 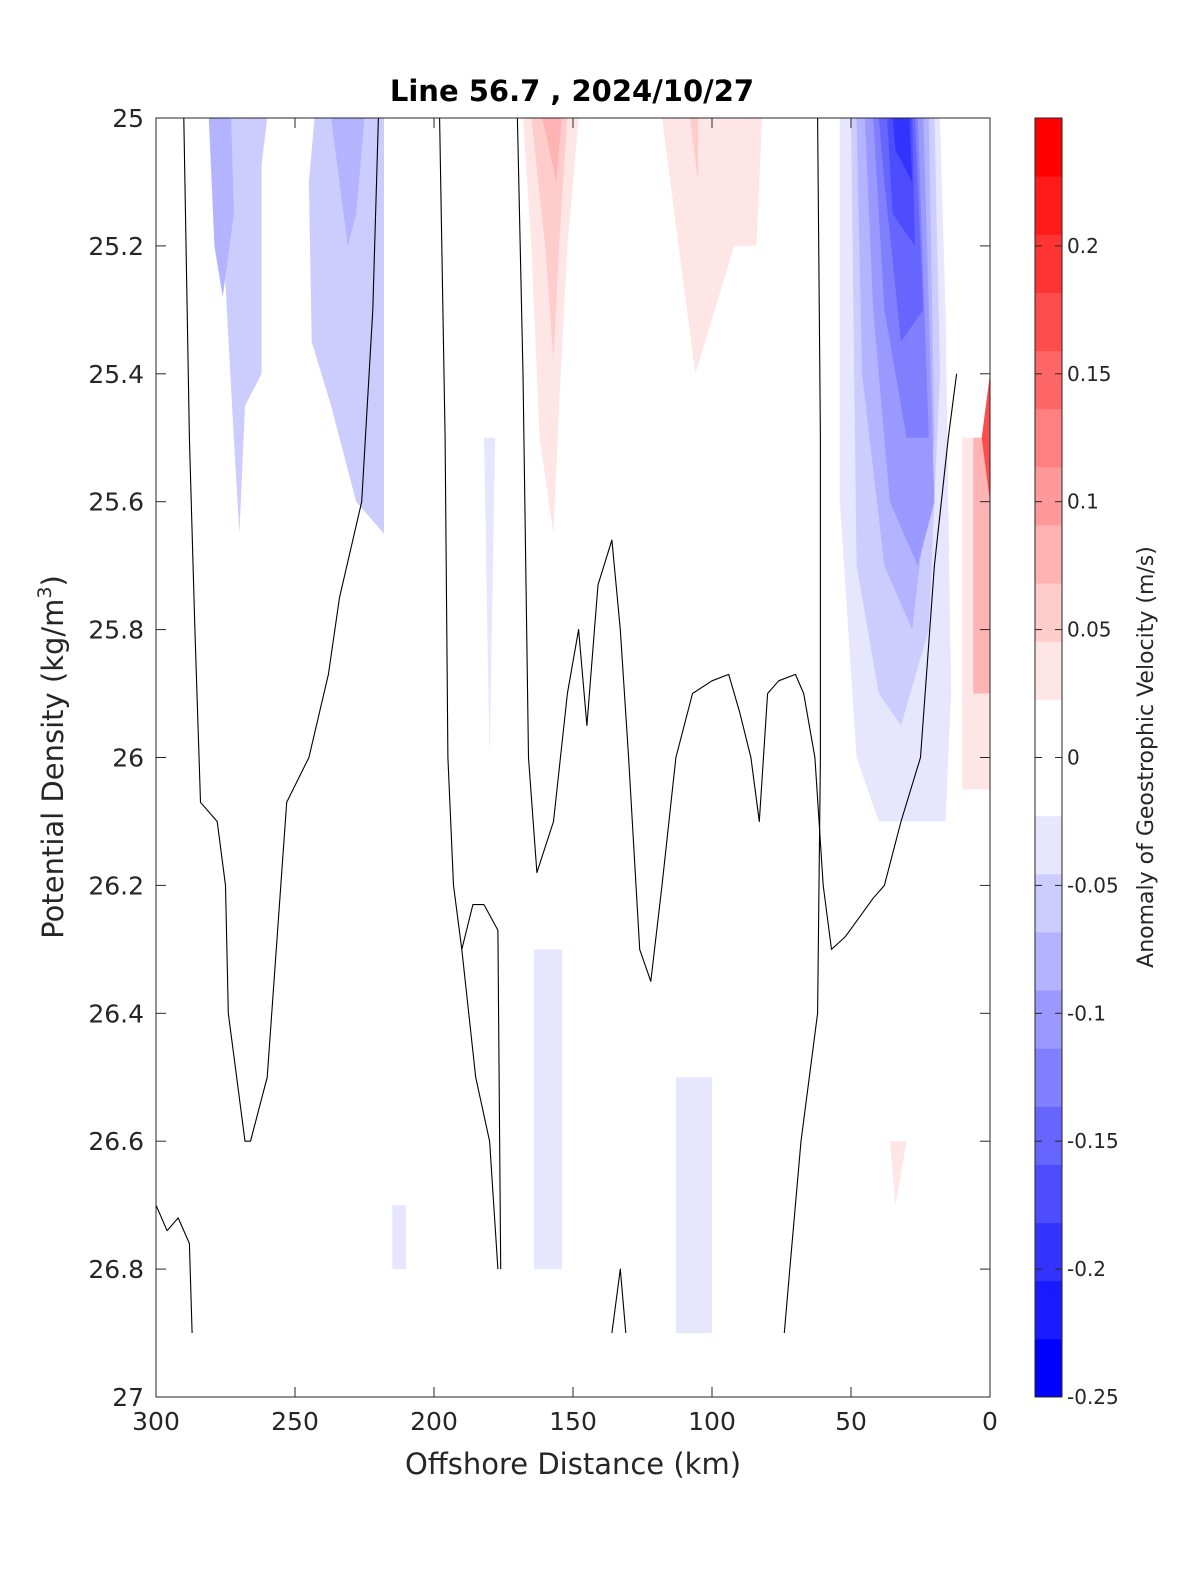 What do you see at coordinates (1093, 1397) in the screenshot?
I see `colorbar-tick-label: -0.25` at bounding box center [1093, 1397].